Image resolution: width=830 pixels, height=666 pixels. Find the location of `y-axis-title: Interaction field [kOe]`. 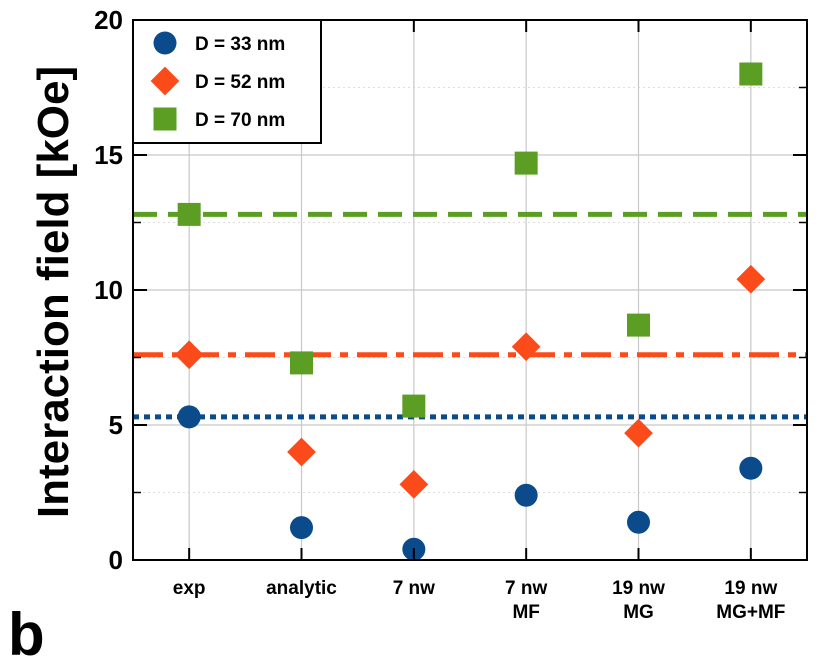

y-axis-title: Interaction field [kOe] is located at coordinates (53, 292).